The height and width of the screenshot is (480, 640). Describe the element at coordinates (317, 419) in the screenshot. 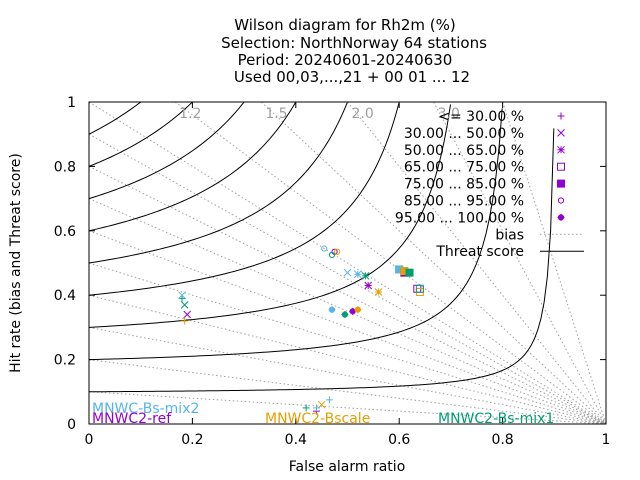

I see `model-label-2: MNWC2-Bscale` at that location.